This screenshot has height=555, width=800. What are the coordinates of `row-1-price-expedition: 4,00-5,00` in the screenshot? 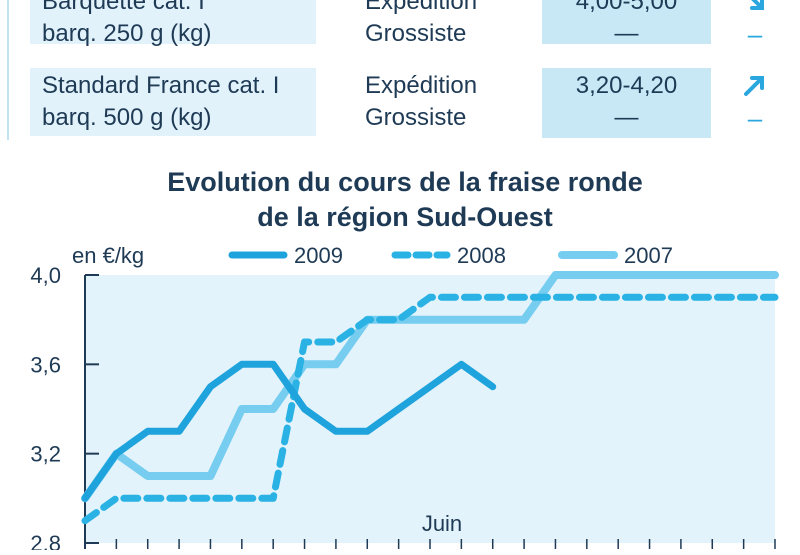 It's located at (626, 7).